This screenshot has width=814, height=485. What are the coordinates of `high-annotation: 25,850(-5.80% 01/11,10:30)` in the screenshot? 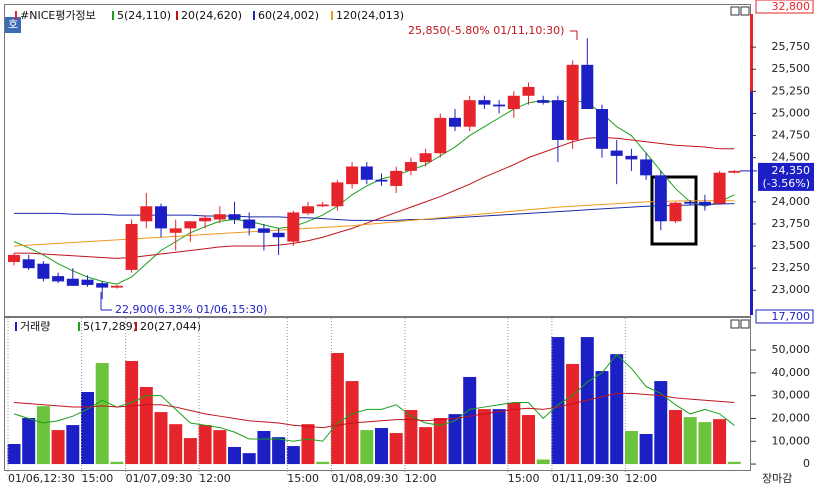 It's located at (486, 30).